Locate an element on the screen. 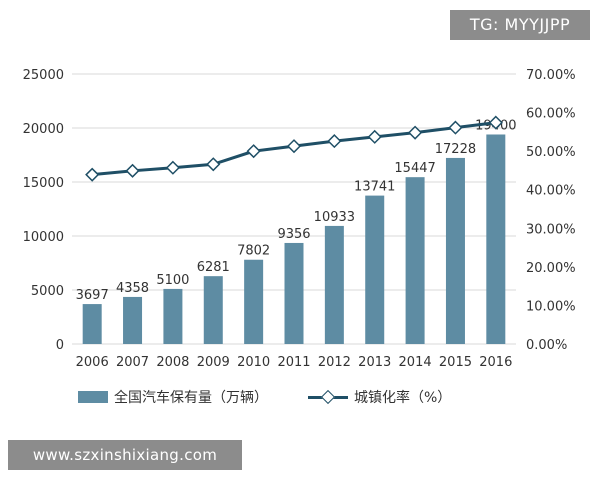  x-tick-label: 2007 is located at coordinates (132, 362).